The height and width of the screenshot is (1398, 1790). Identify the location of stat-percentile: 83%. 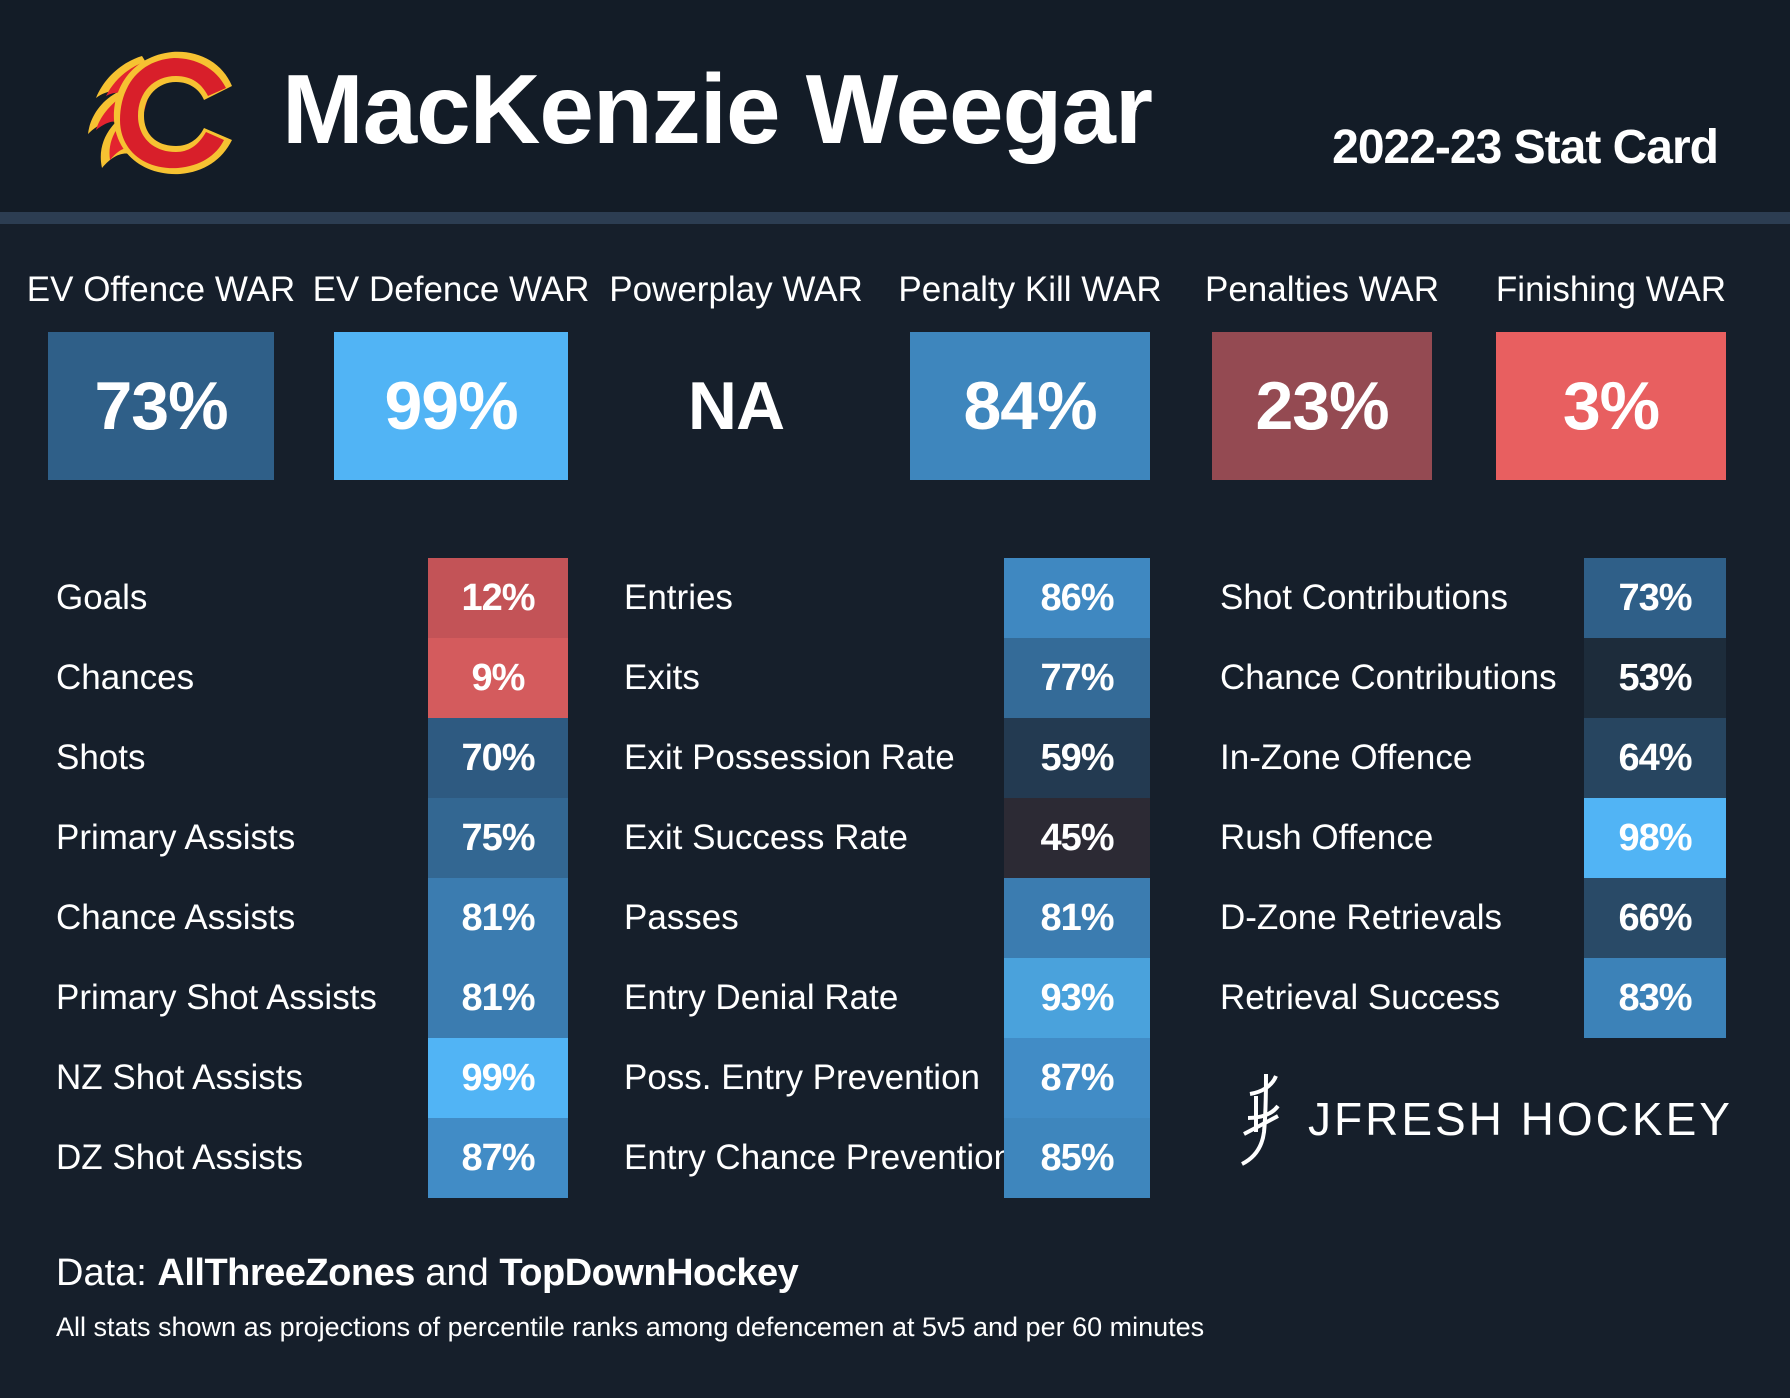
(1655, 998).